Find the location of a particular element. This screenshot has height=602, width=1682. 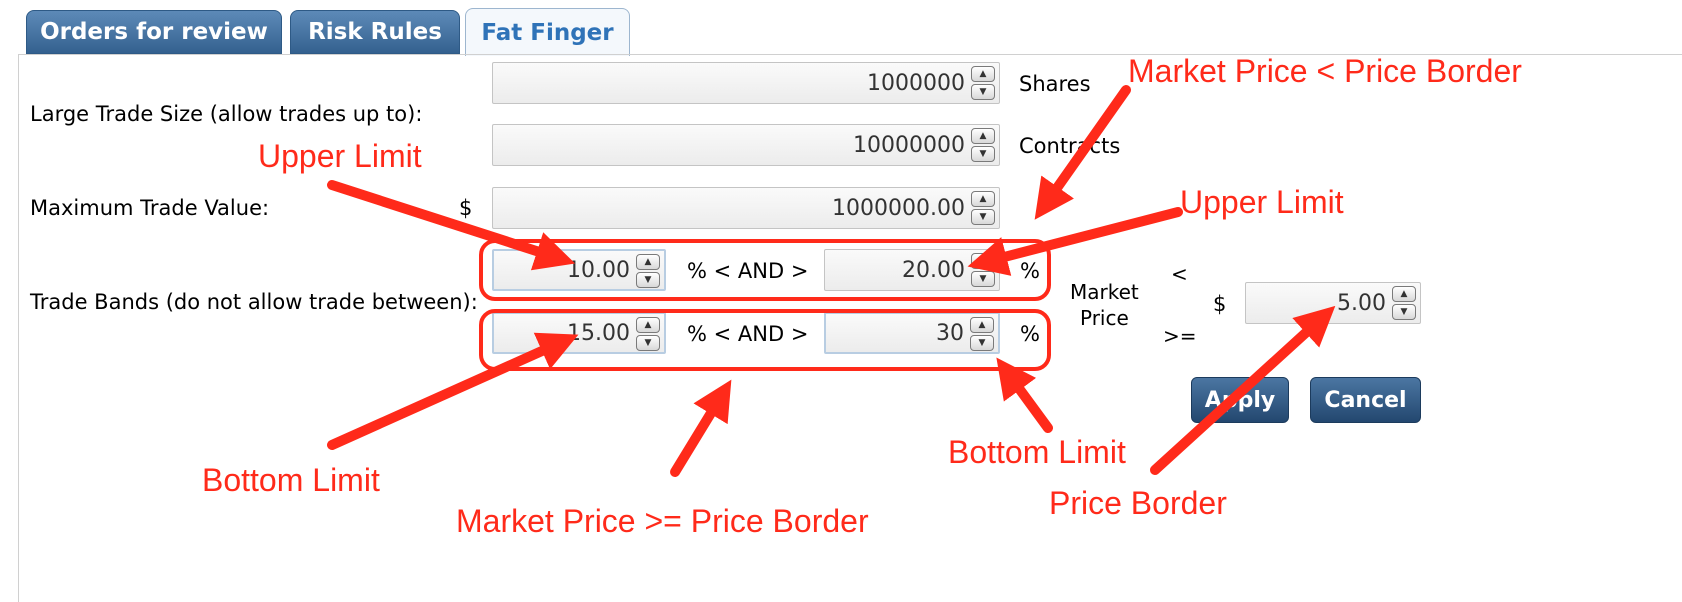

arrow-upper-right is located at coordinates (1075, 241).